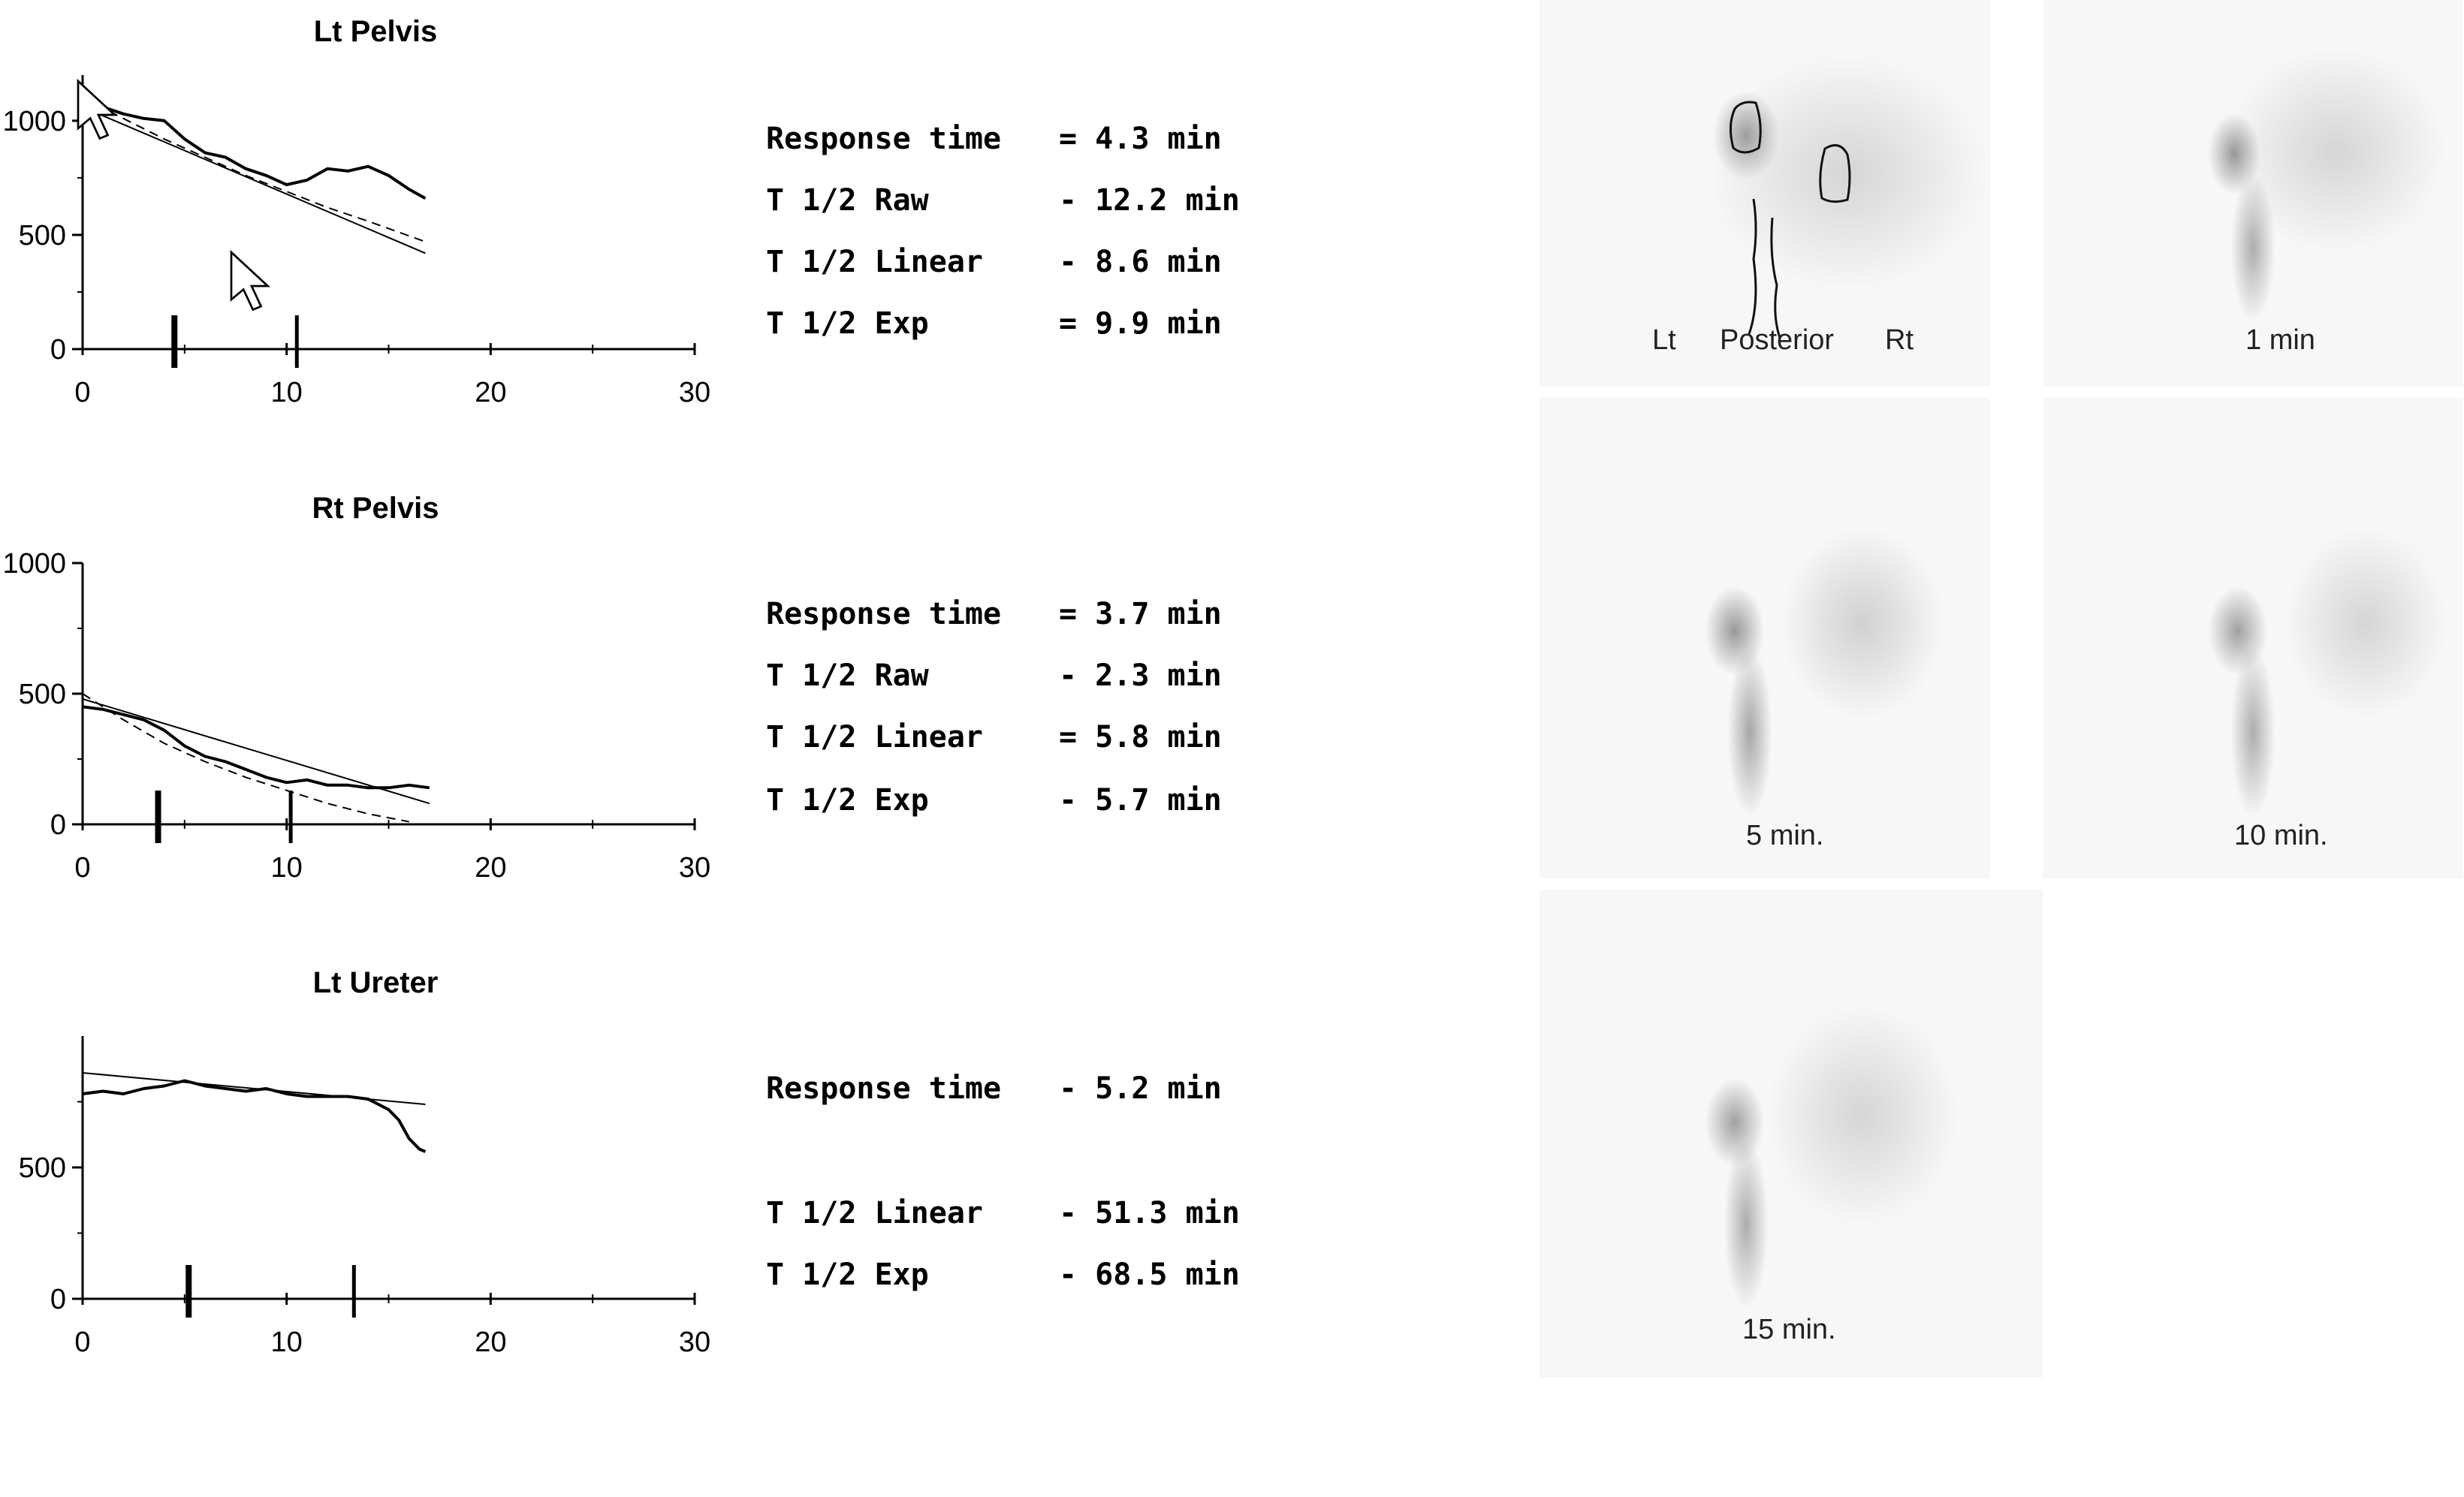  What do you see at coordinates (1140, 323) in the screenshot?
I see `stat-value: = 9.9 min` at bounding box center [1140, 323].